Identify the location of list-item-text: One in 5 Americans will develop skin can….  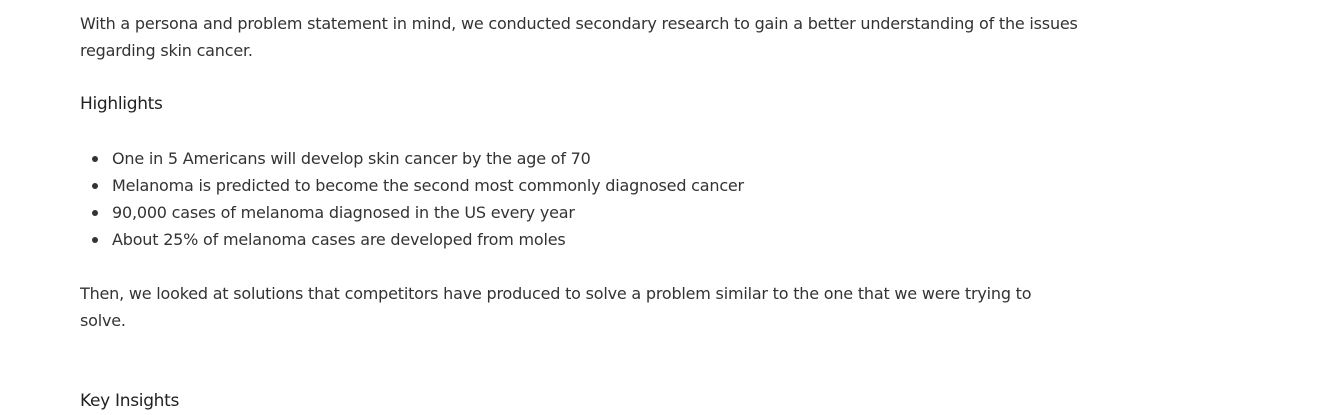
(351, 158).